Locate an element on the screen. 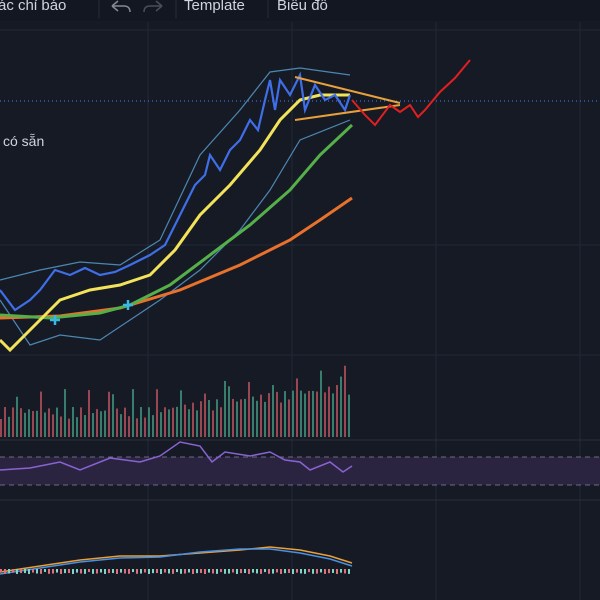 The height and width of the screenshot is (600, 600). macd-signal is located at coordinates (176, 559).